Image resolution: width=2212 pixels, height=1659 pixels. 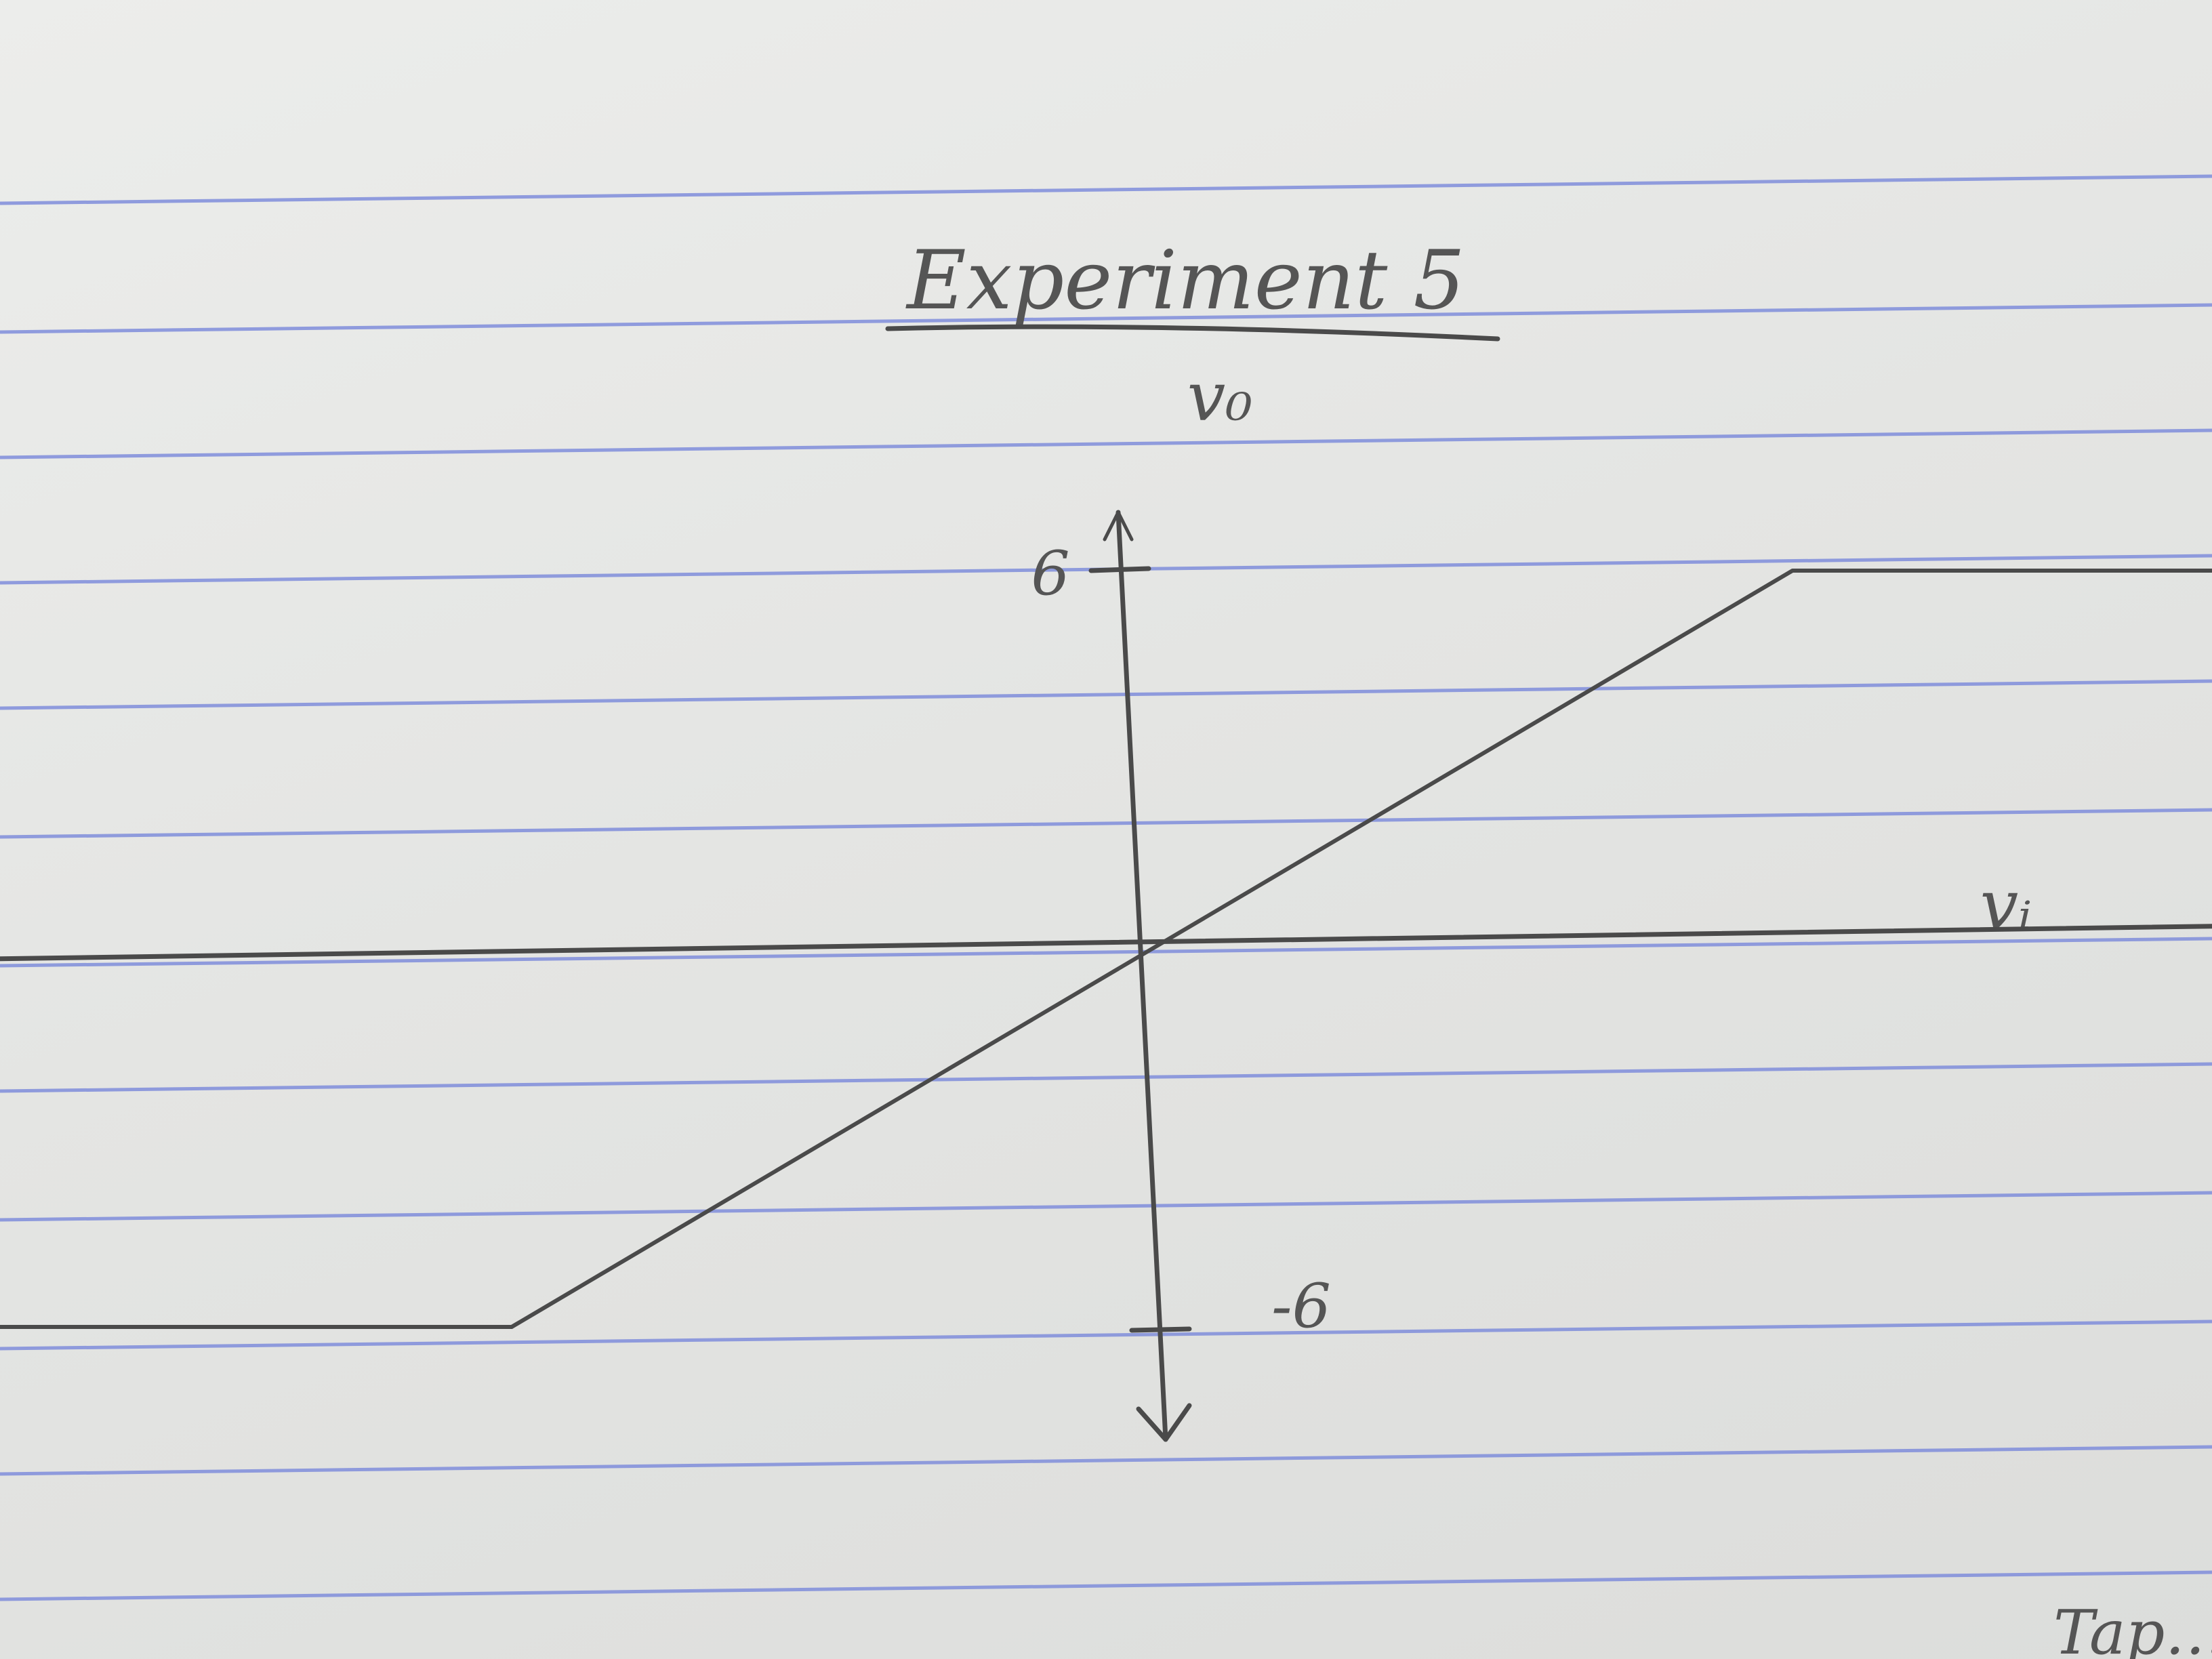 I want to click on y-axis-label: v₀, so click(x=1220, y=396).